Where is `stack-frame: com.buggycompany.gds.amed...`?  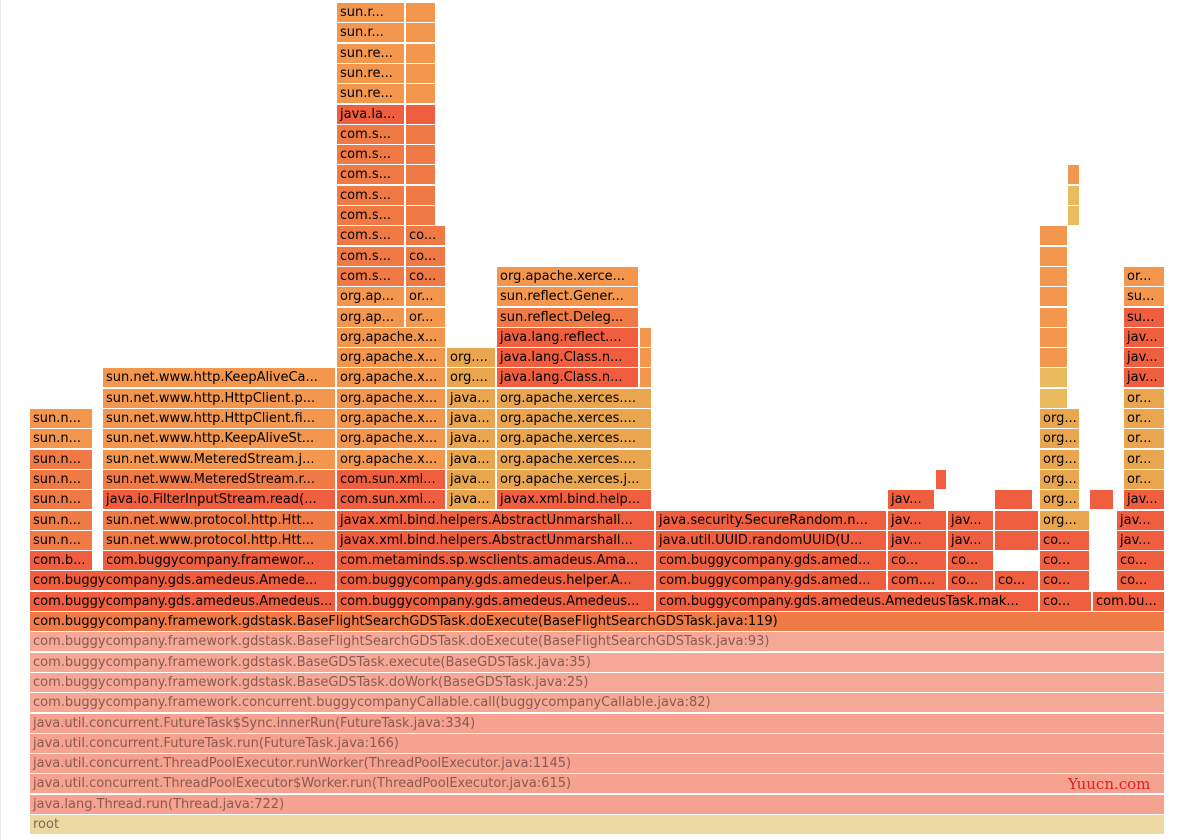 stack-frame: com.buggycompany.gds.amed... is located at coordinates (771, 581).